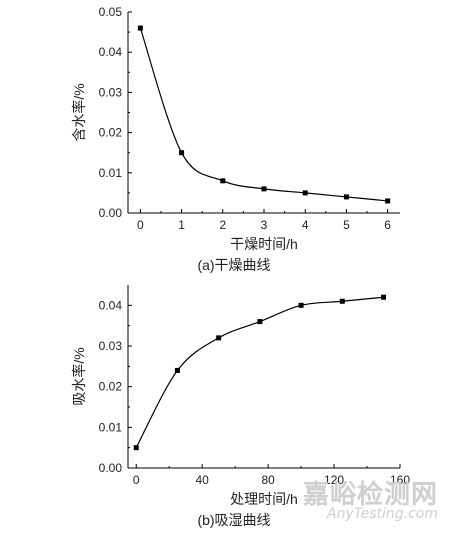 This screenshot has height=535, width=450. Describe the element at coordinates (111, 346) in the screenshot. I see `y-tick-label-b: 0.03` at that location.